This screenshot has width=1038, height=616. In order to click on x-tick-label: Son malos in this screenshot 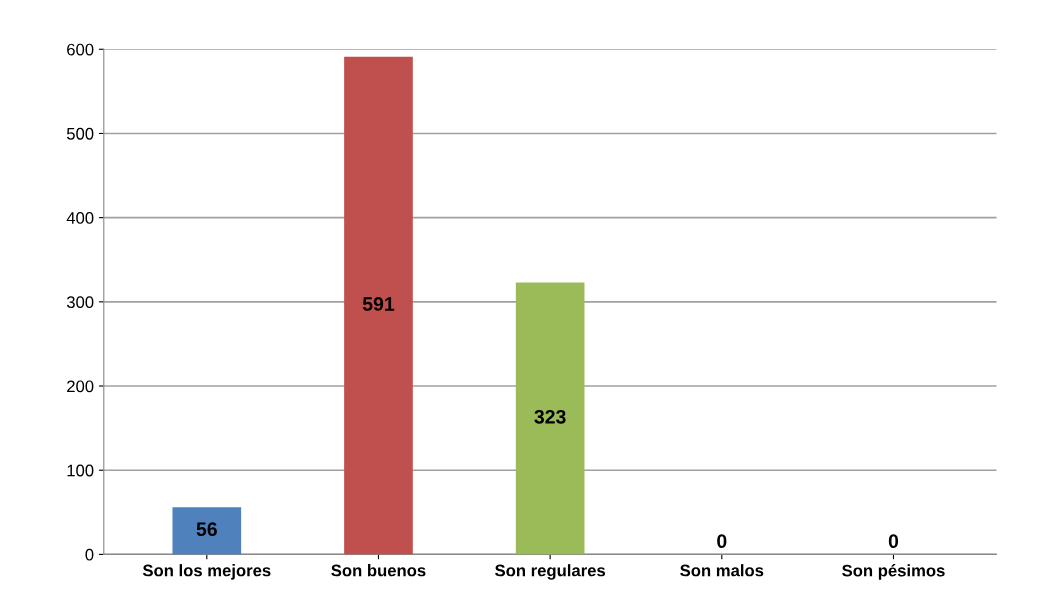, I will do `click(722, 570)`.